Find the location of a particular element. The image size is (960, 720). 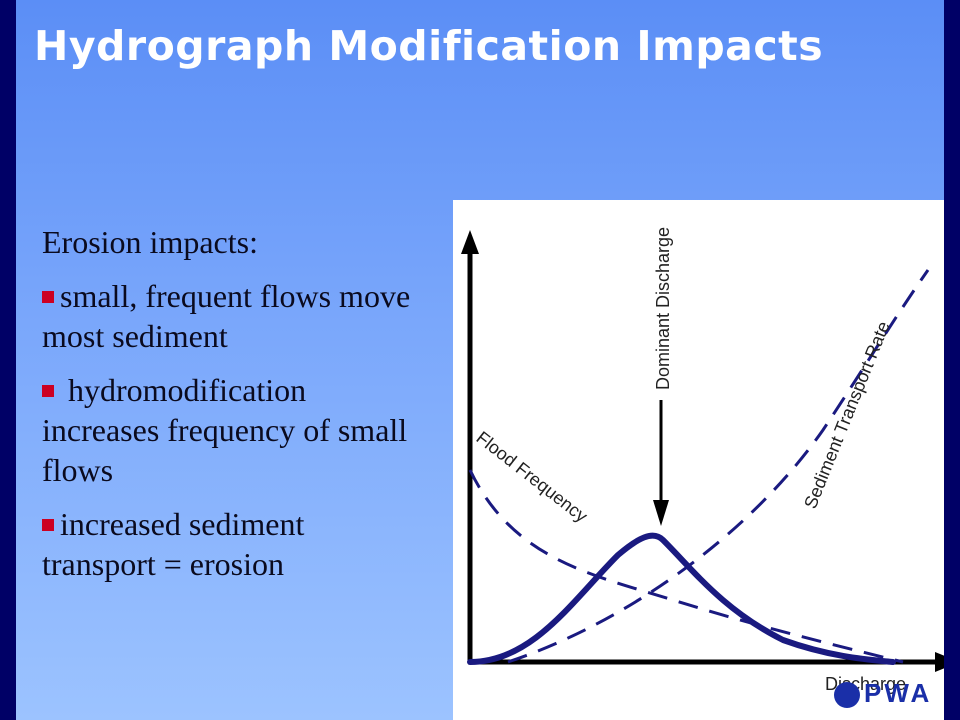

bullet-text: small, frequent flows move most sediment is located at coordinates (226, 316).